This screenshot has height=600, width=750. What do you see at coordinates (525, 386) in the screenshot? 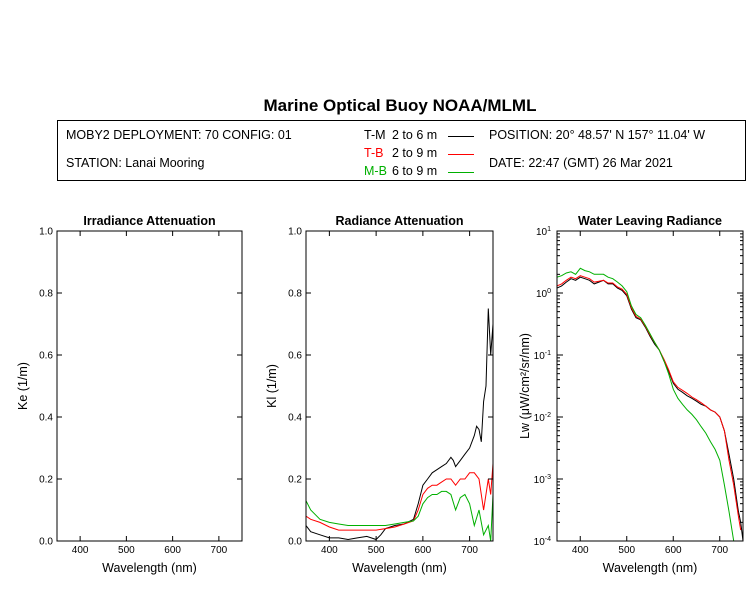
I see `y-axis-label: Lw (μW/cm²/sr/nm)` at bounding box center [525, 386].